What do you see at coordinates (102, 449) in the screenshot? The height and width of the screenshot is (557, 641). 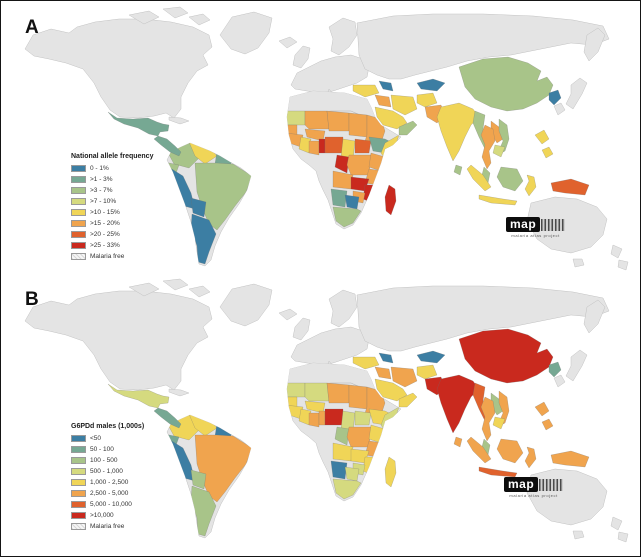 I see `legend-item-label: 50 - 100` at bounding box center [102, 449].